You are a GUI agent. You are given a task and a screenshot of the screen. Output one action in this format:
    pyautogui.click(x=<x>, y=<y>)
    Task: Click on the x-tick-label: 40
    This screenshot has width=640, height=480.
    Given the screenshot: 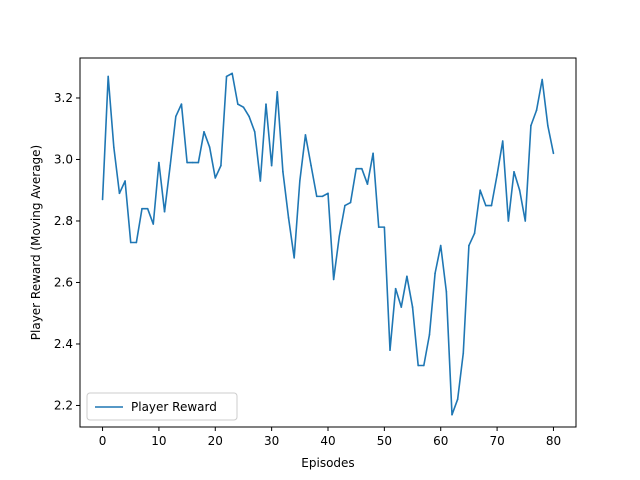 What is the action you would take?
    pyautogui.click(x=327, y=441)
    